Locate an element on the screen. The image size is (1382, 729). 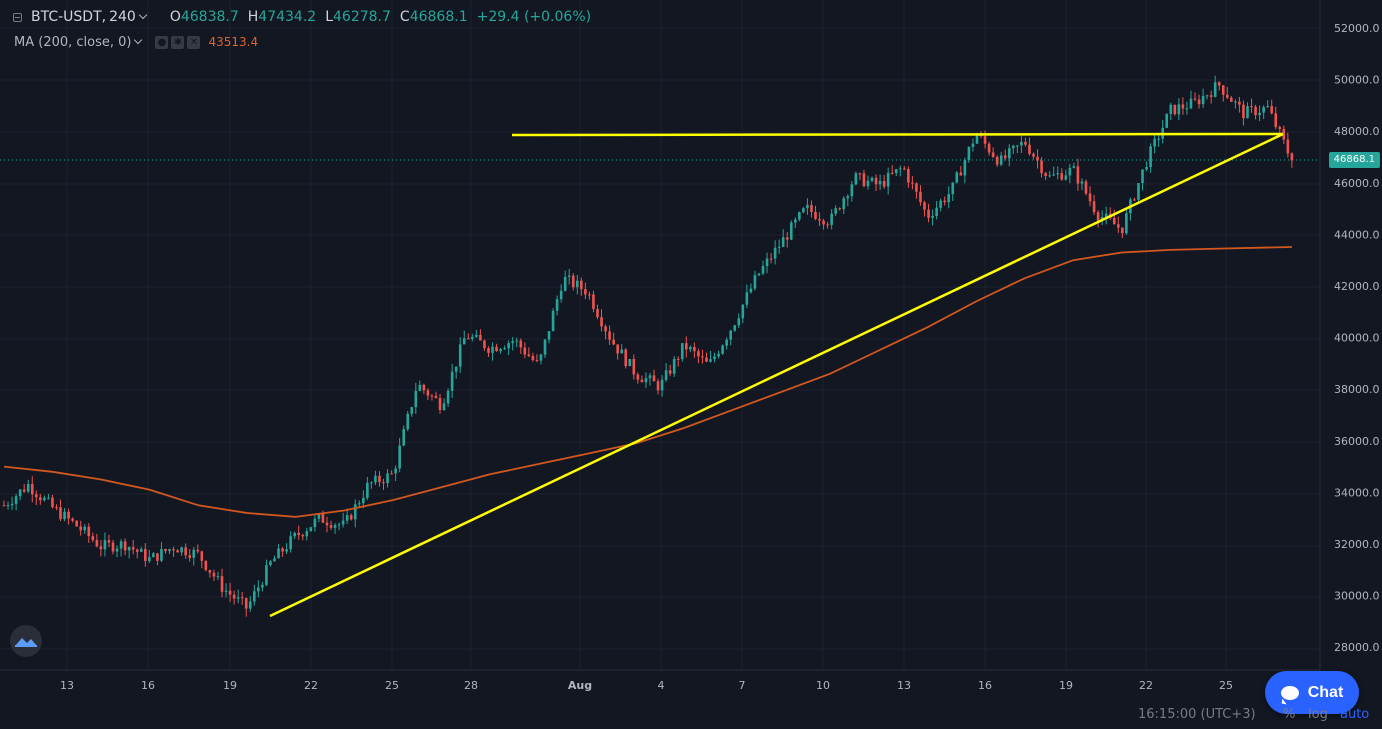
auto-toggle: auto is located at coordinates (1355, 714).